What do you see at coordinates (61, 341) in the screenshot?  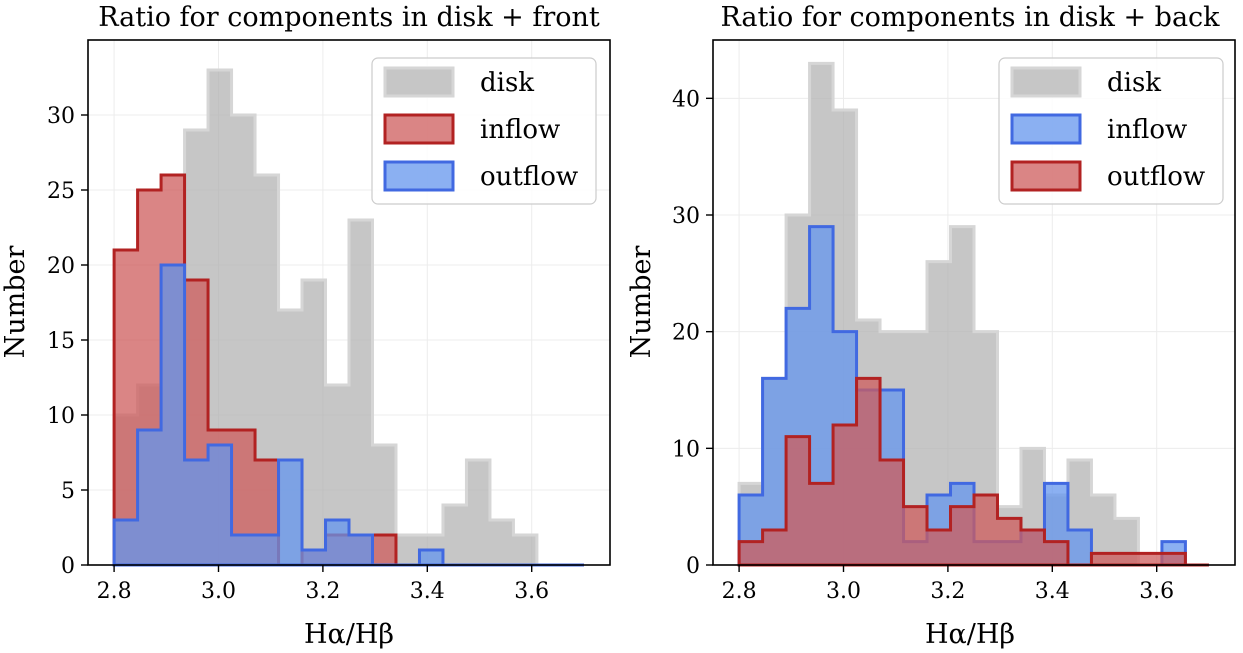 I see `y-tick-label: 15` at bounding box center [61, 341].